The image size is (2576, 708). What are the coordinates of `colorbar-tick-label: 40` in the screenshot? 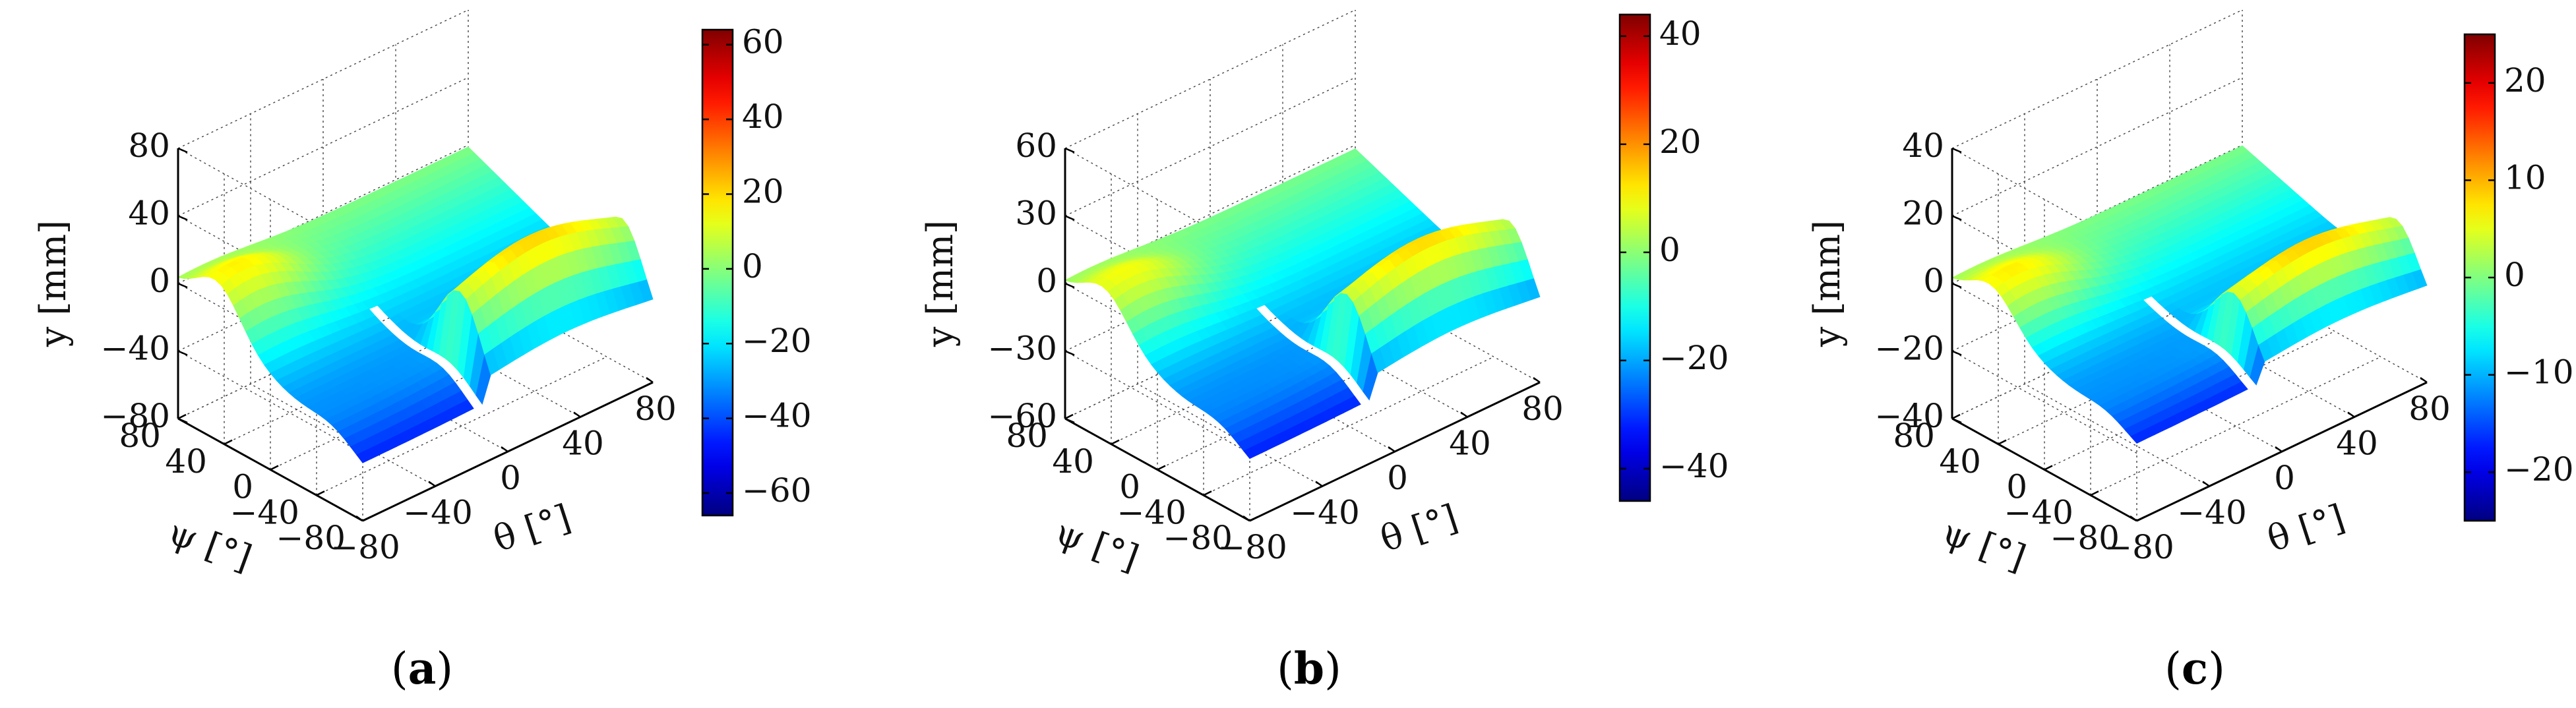 It's located at (1680, 34).